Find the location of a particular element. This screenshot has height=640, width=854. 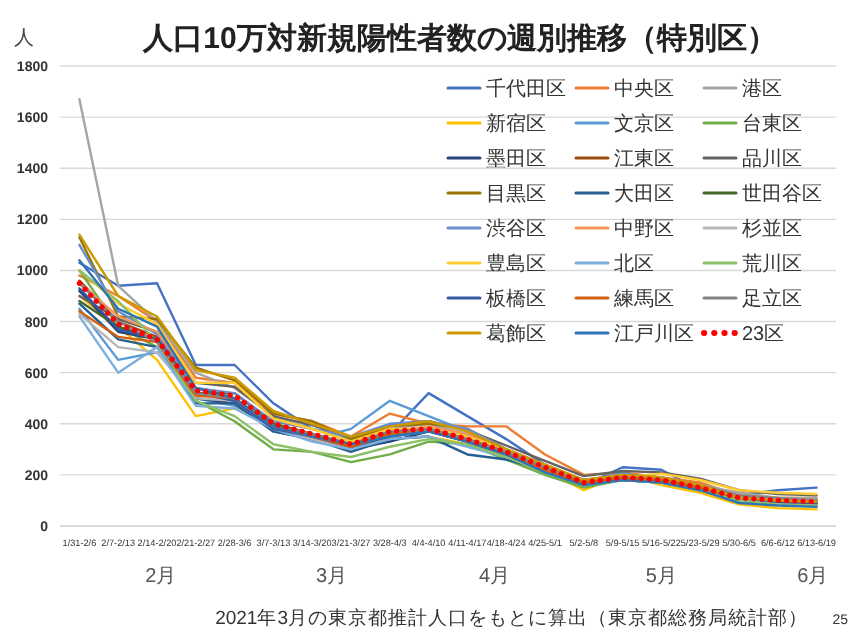

legend-label: 北区 is located at coordinates (634, 264).